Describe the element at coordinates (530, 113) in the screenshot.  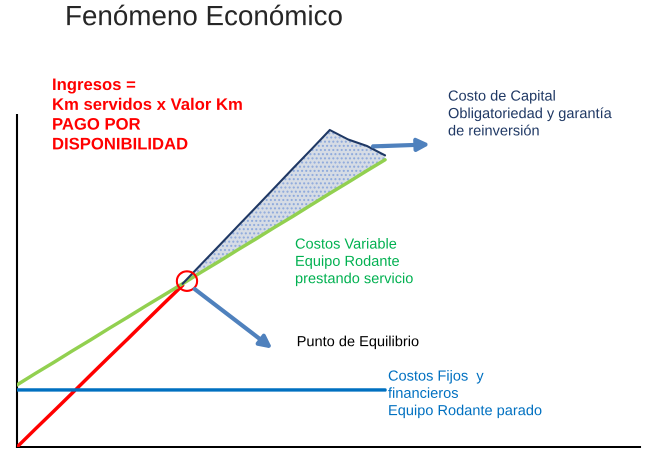
I see `text: Costo de Capital Obligatoriedad y garantía de reinversión` at that location.